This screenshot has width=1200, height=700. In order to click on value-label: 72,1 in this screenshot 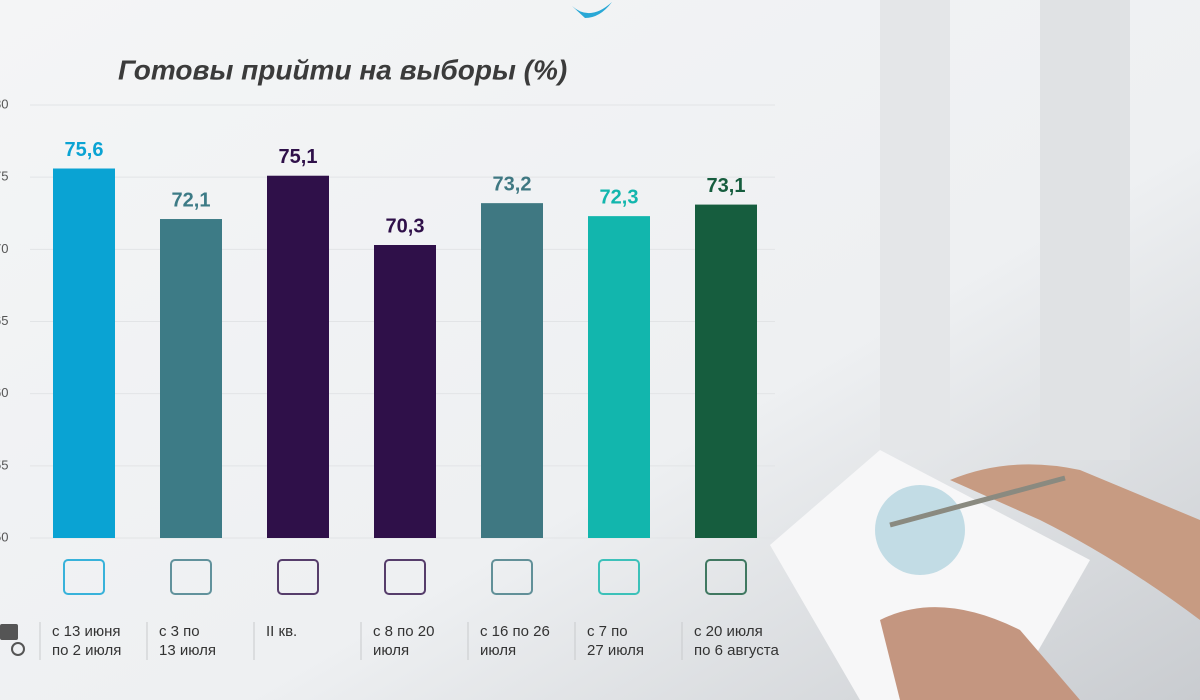, I will do `click(191, 200)`.